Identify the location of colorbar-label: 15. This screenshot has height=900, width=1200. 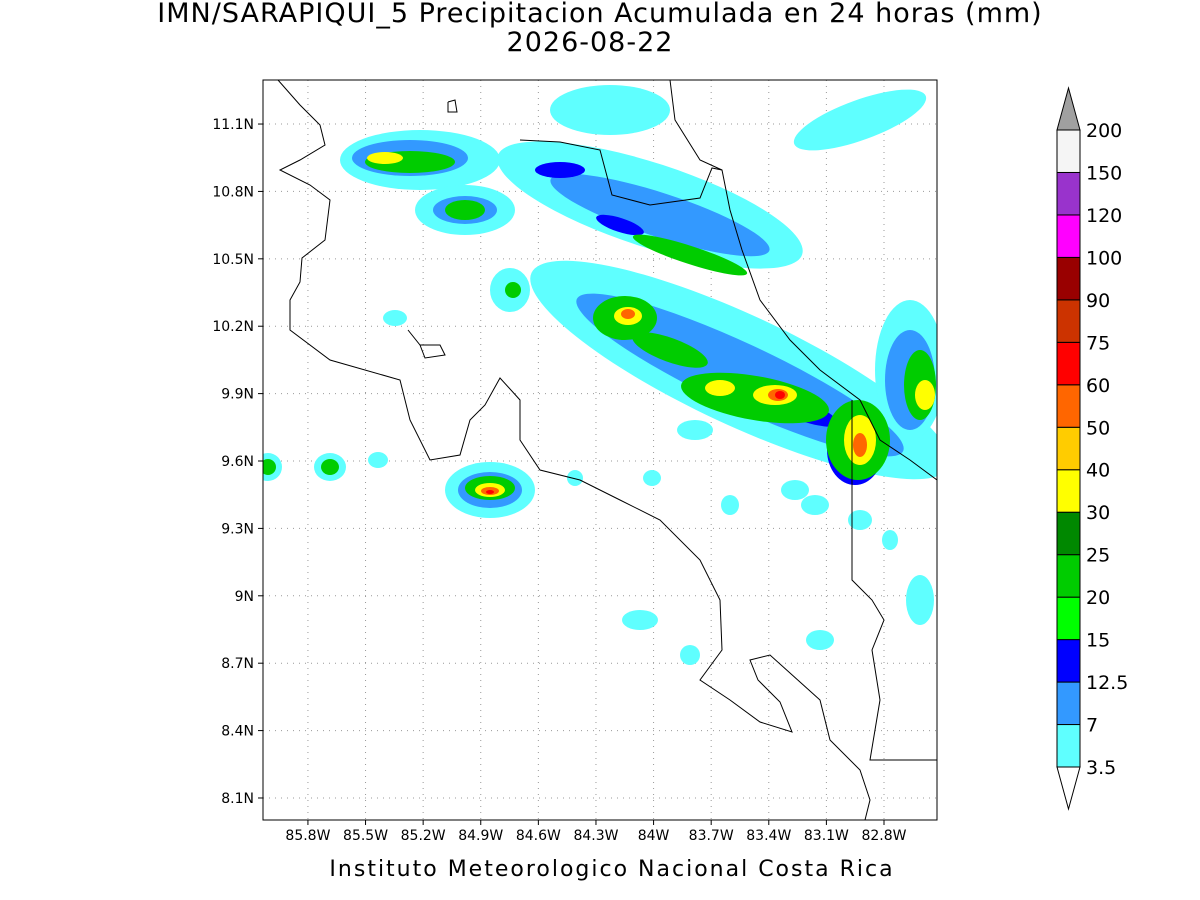
(1098, 641).